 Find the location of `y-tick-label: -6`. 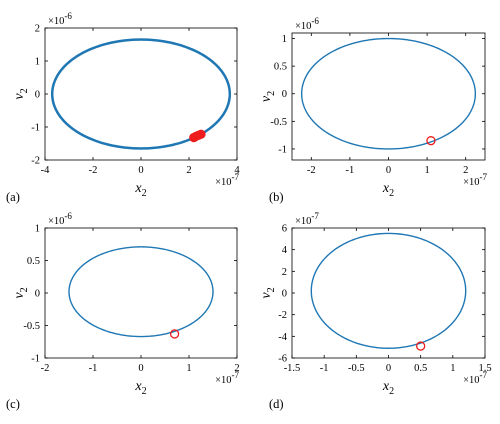

y-tick-label: -6 is located at coordinates (282, 359).